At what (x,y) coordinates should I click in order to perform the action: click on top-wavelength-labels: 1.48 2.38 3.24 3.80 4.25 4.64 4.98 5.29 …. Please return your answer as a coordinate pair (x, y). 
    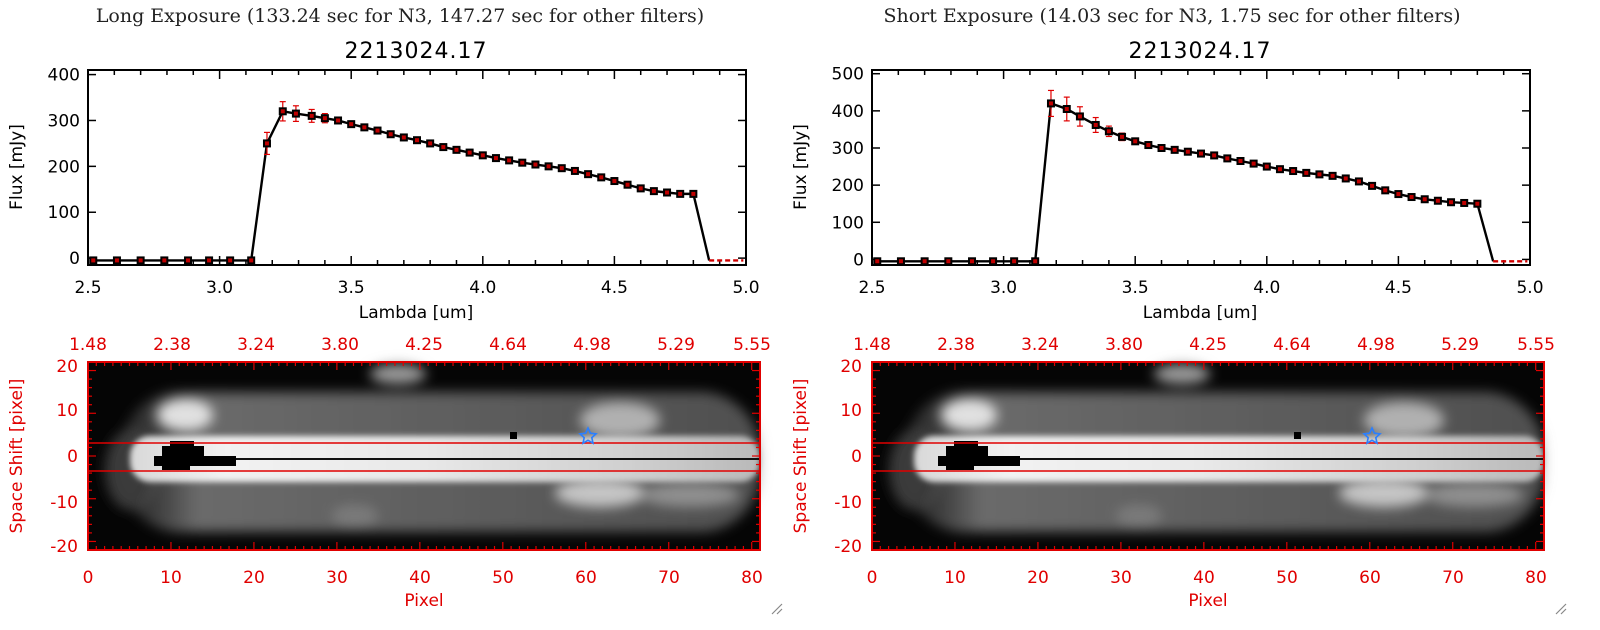
    Looking at the image, I should click on (1204, 345).